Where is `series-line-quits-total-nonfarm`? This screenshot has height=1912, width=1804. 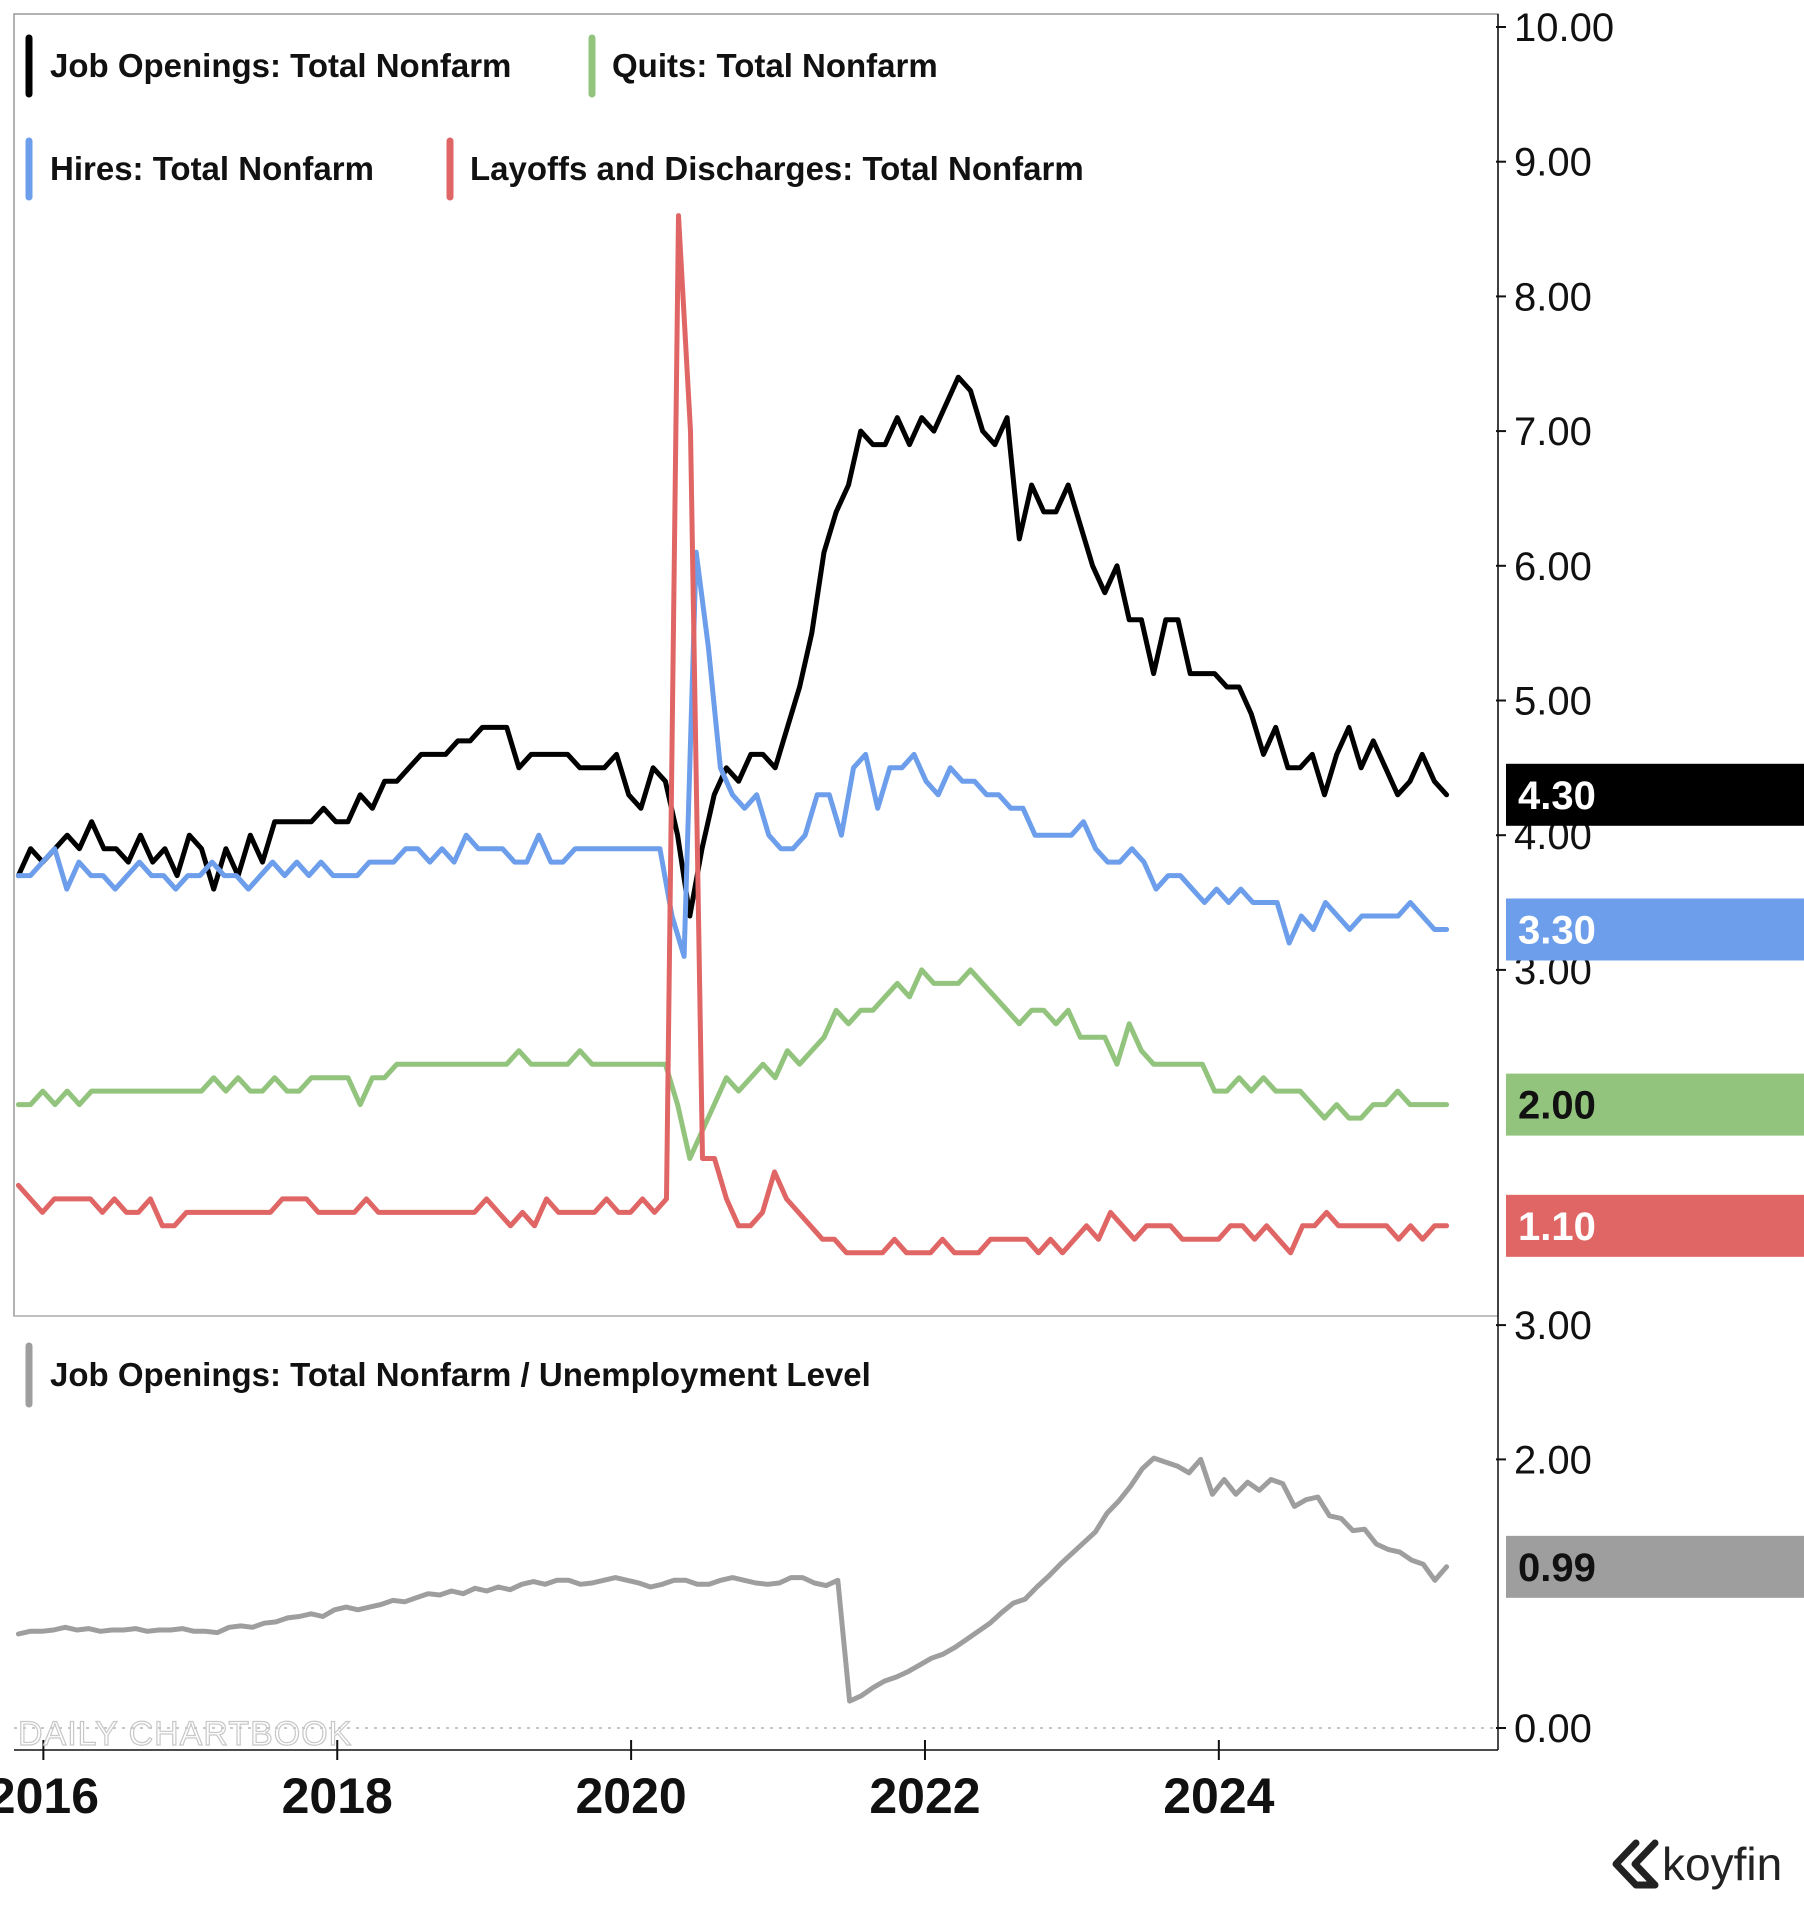
series-line-quits-total-nonfarm is located at coordinates (732, 1064).